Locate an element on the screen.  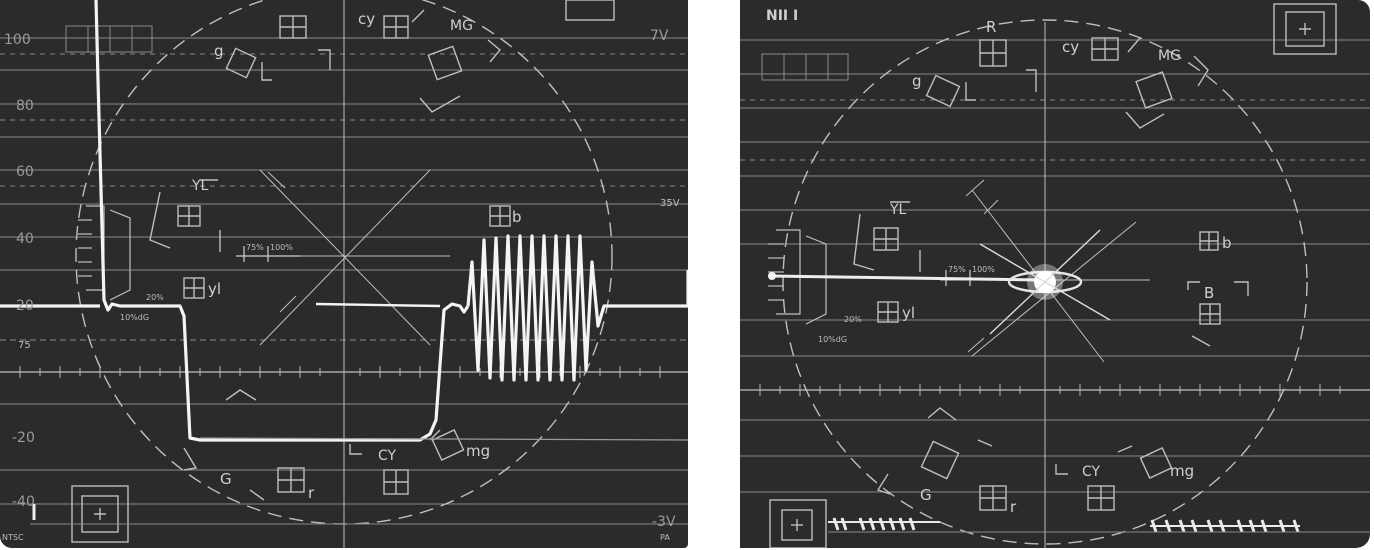
right-label-7v: 7V is located at coordinates (659, 36).